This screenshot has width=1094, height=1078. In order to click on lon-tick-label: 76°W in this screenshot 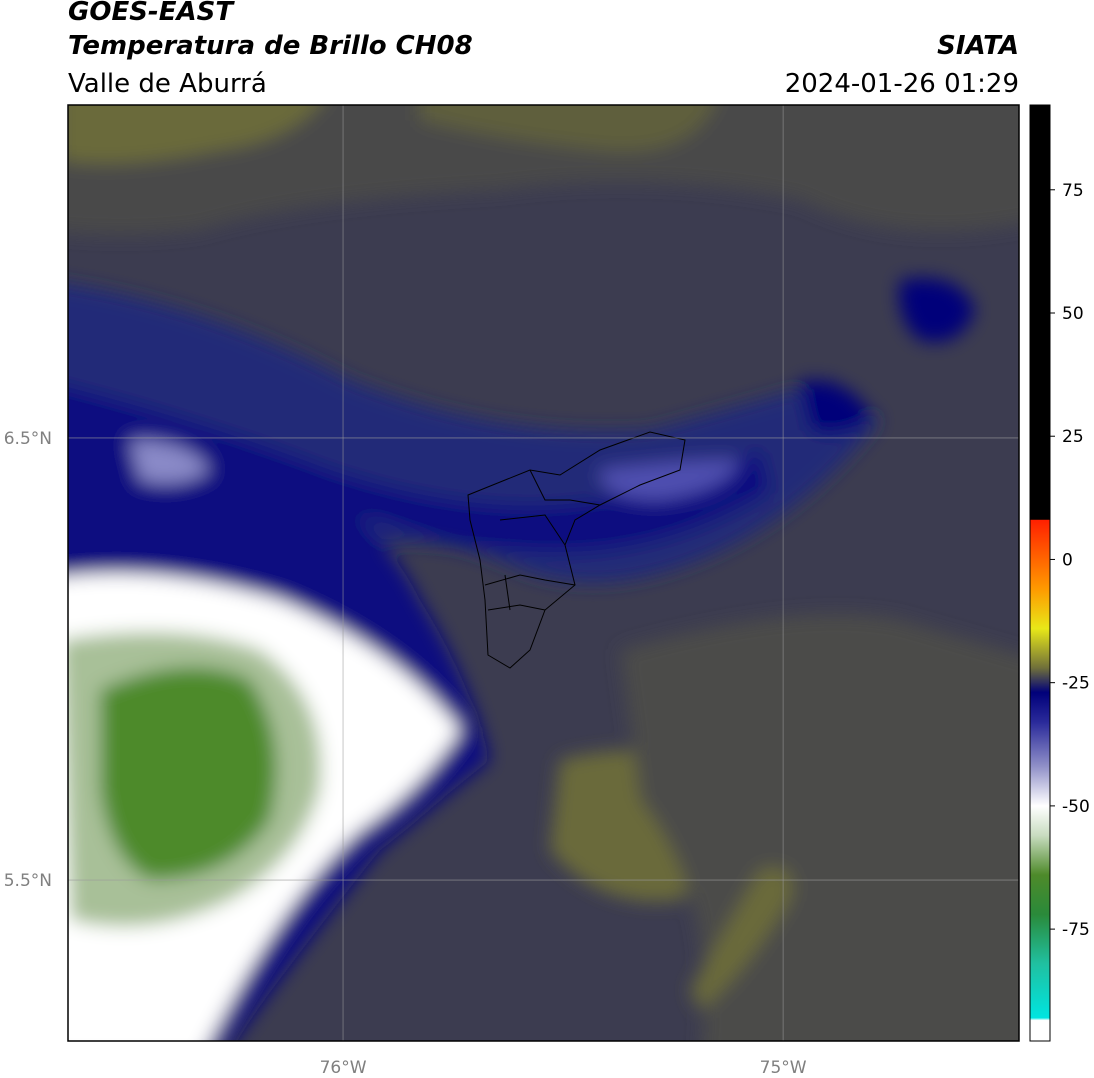, I will do `click(343, 1068)`.